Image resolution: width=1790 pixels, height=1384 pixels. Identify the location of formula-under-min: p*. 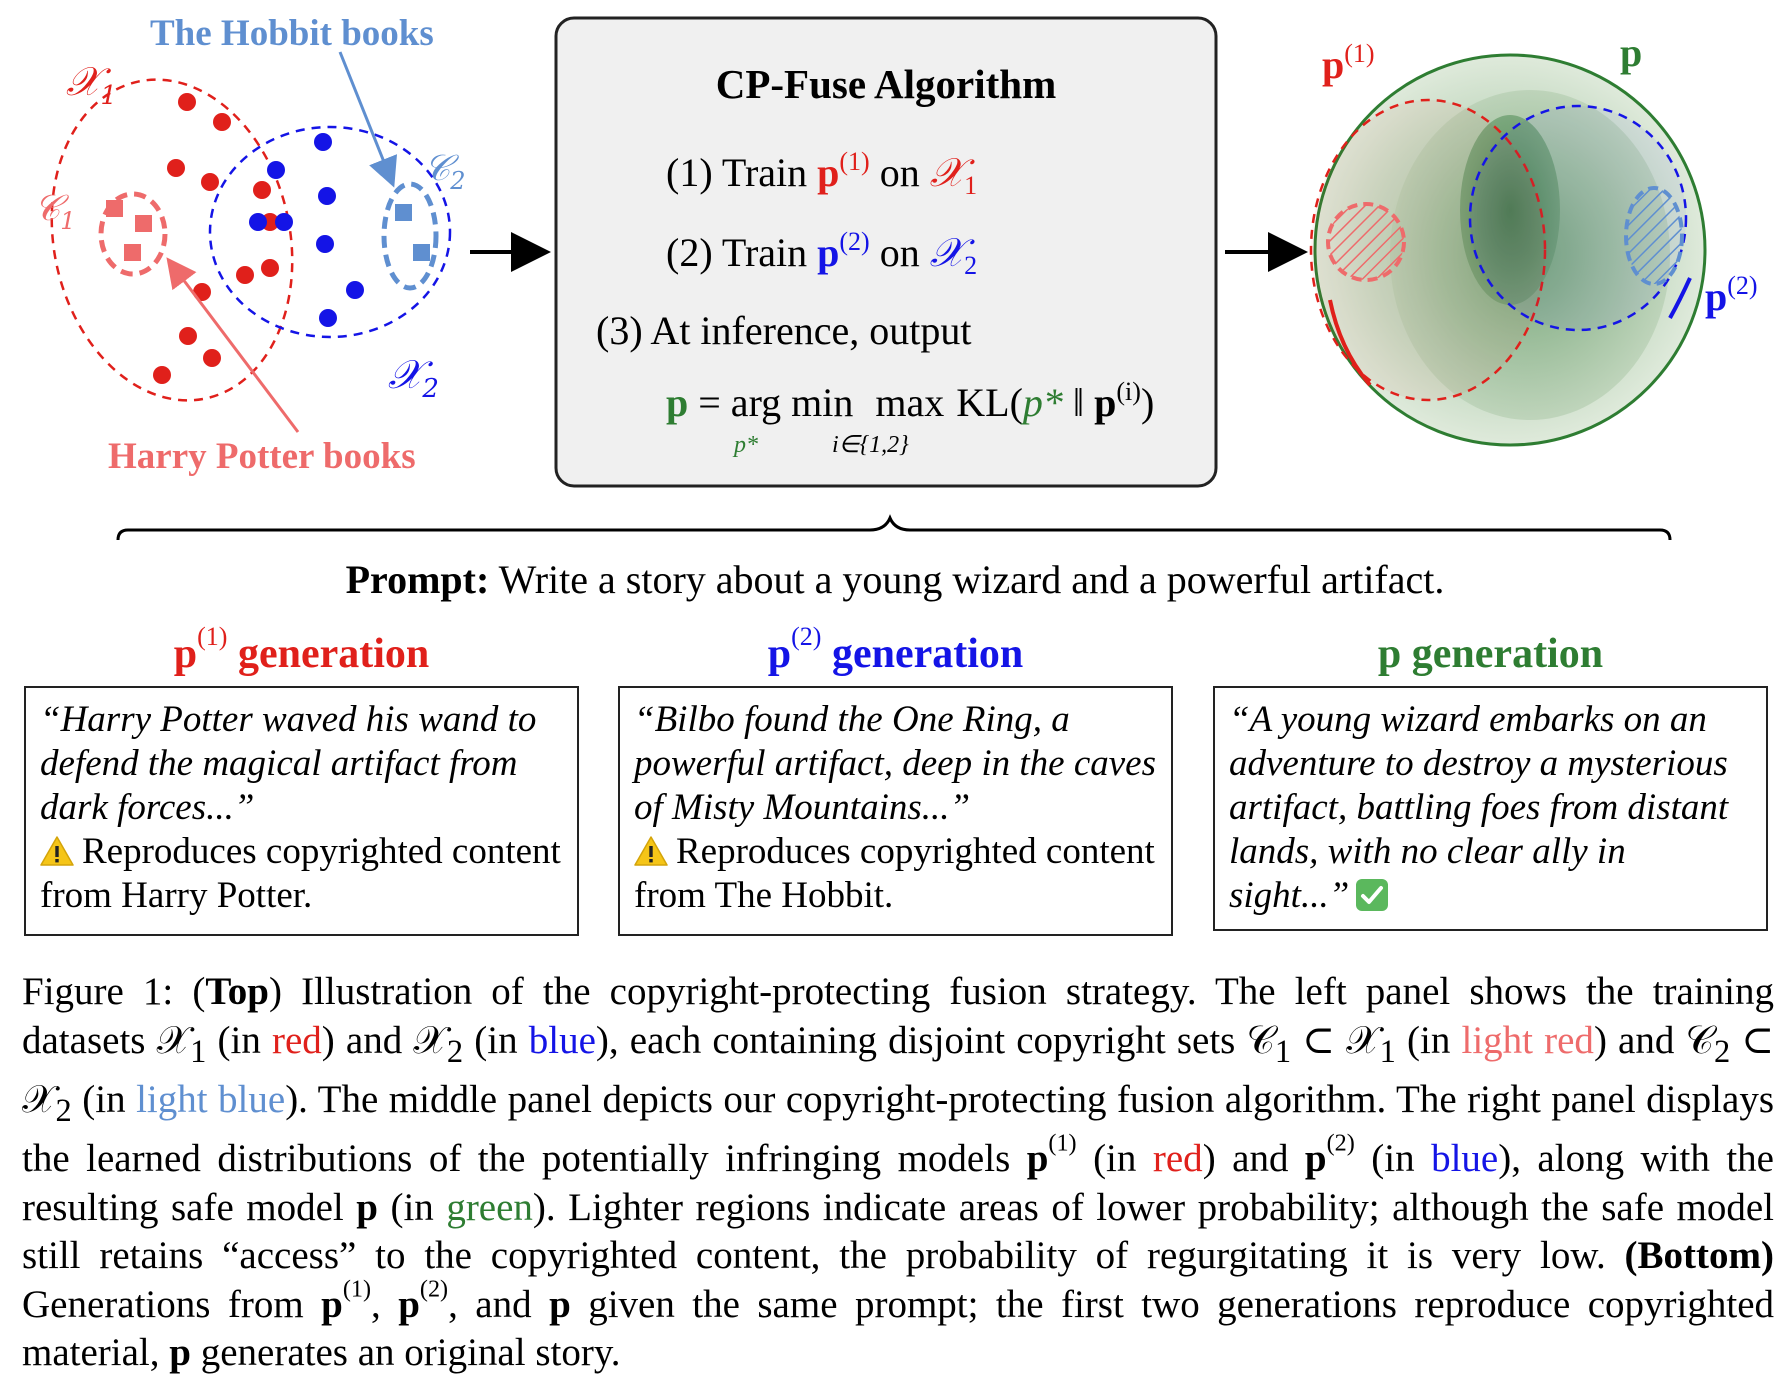
(745, 445).